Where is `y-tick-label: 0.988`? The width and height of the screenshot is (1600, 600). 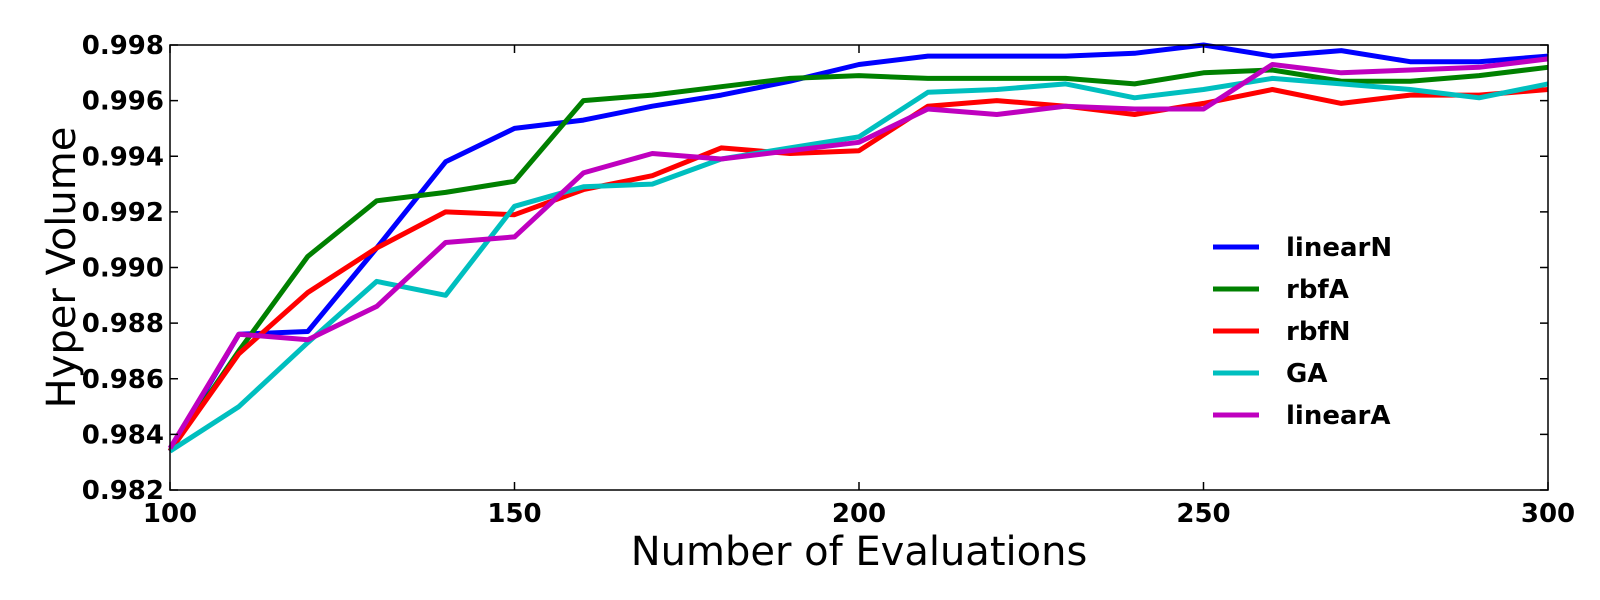
y-tick-label: 0.988 is located at coordinates (123, 324).